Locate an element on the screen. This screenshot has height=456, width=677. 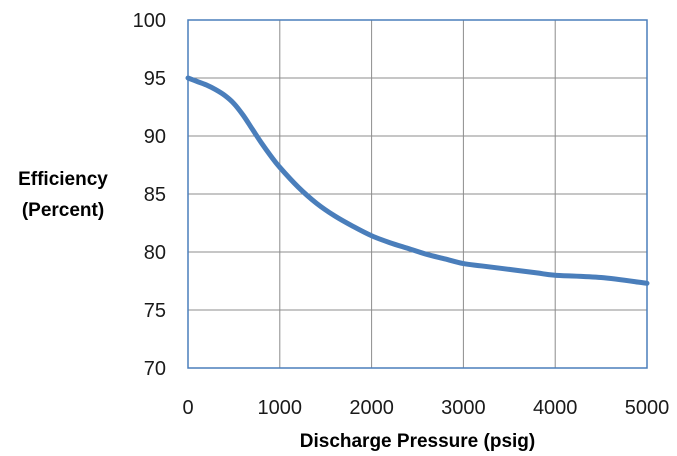
y-tick-label: 70 is located at coordinates (155, 369).